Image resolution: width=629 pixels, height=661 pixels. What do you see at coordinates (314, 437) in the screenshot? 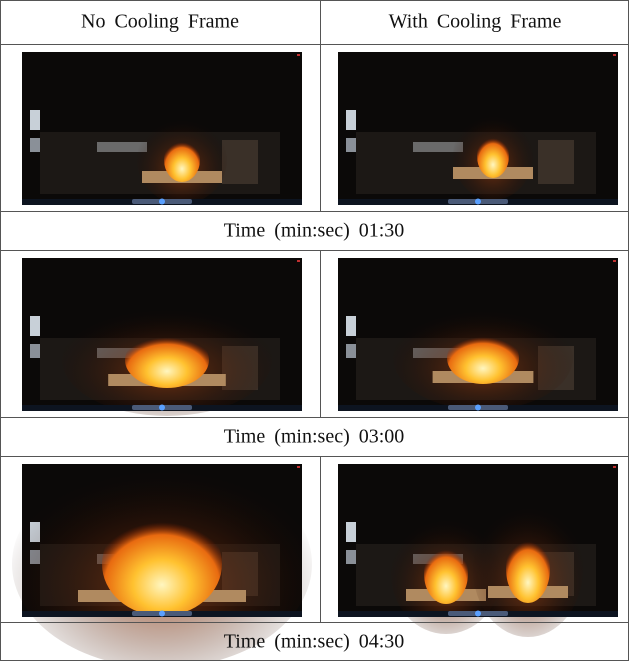
I see `time-caption: Time (min:sec) 03:00` at bounding box center [314, 437].